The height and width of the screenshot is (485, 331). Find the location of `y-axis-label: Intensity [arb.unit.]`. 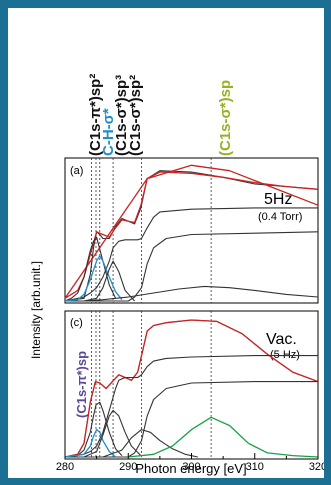

y-axis-label: Intensity [arb.unit.] is located at coordinates (36, 310).